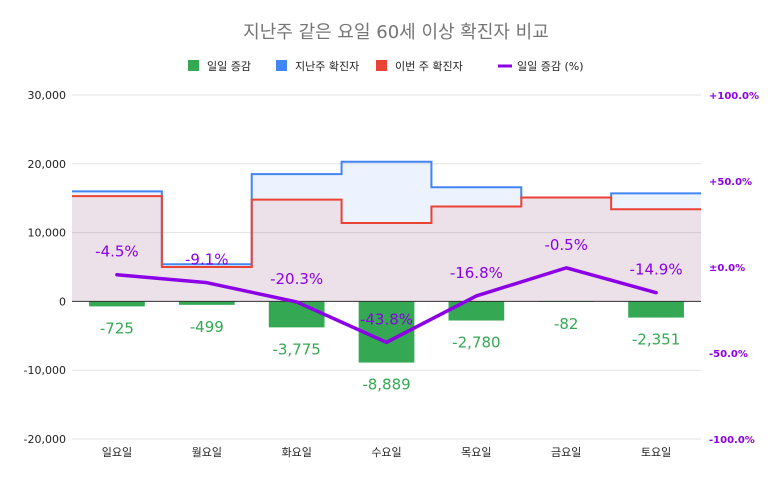 This screenshot has height=482, width=779. Describe the element at coordinates (386, 319) in the screenshot. I see `pct-label-3: -43.8%` at that location.